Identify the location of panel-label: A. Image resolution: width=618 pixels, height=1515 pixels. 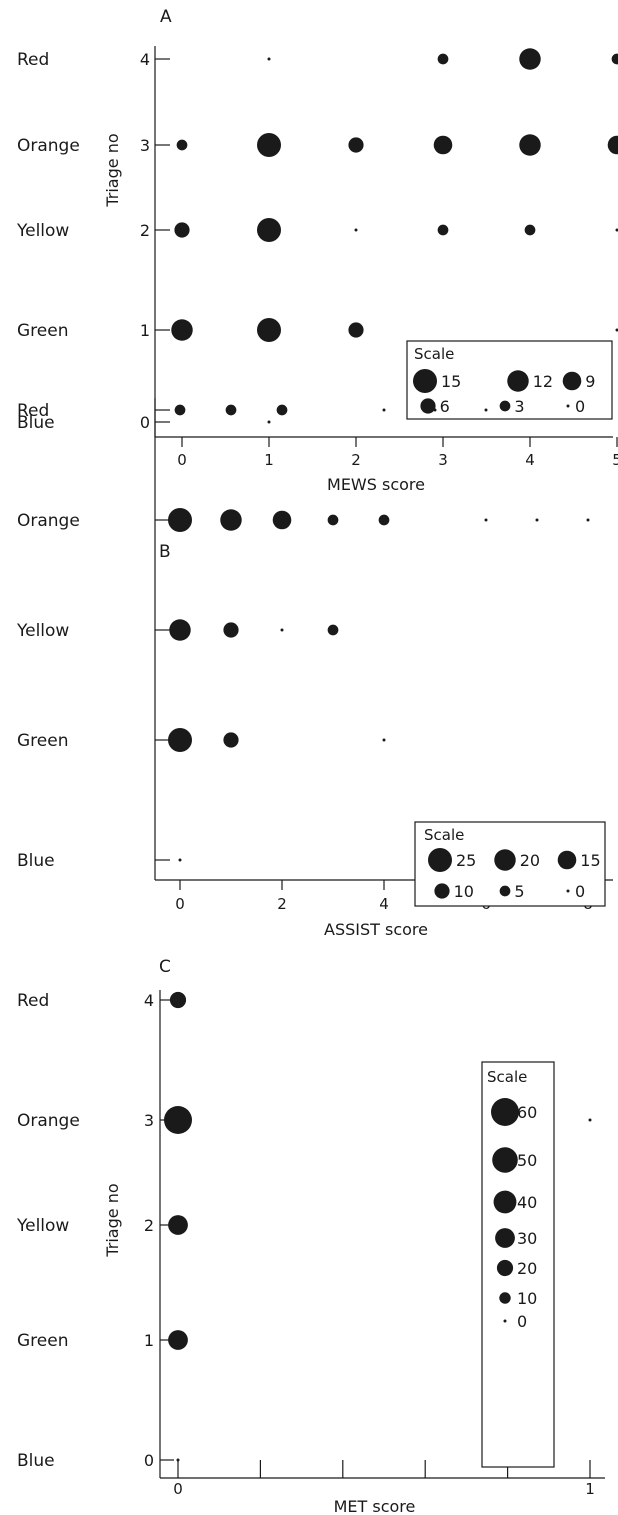
(166, 17).